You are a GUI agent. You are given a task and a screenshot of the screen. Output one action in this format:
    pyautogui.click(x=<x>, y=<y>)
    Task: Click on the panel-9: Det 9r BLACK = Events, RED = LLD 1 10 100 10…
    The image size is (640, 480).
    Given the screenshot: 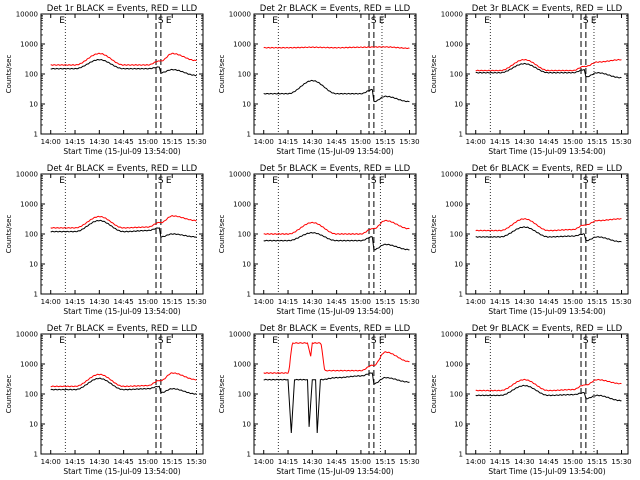 What is the action you would take?
    pyautogui.click(x=531, y=400)
    